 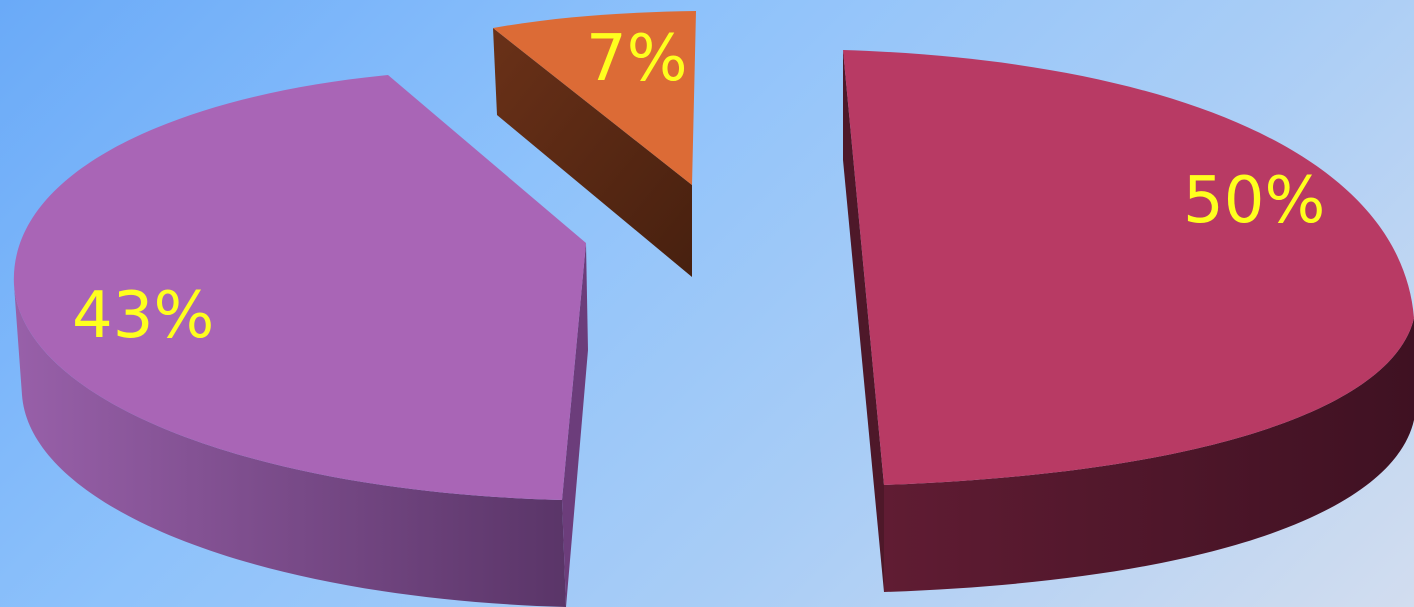 What do you see at coordinates (637, 59) in the screenshot?
I see `pie-label-7: 7%` at bounding box center [637, 59].